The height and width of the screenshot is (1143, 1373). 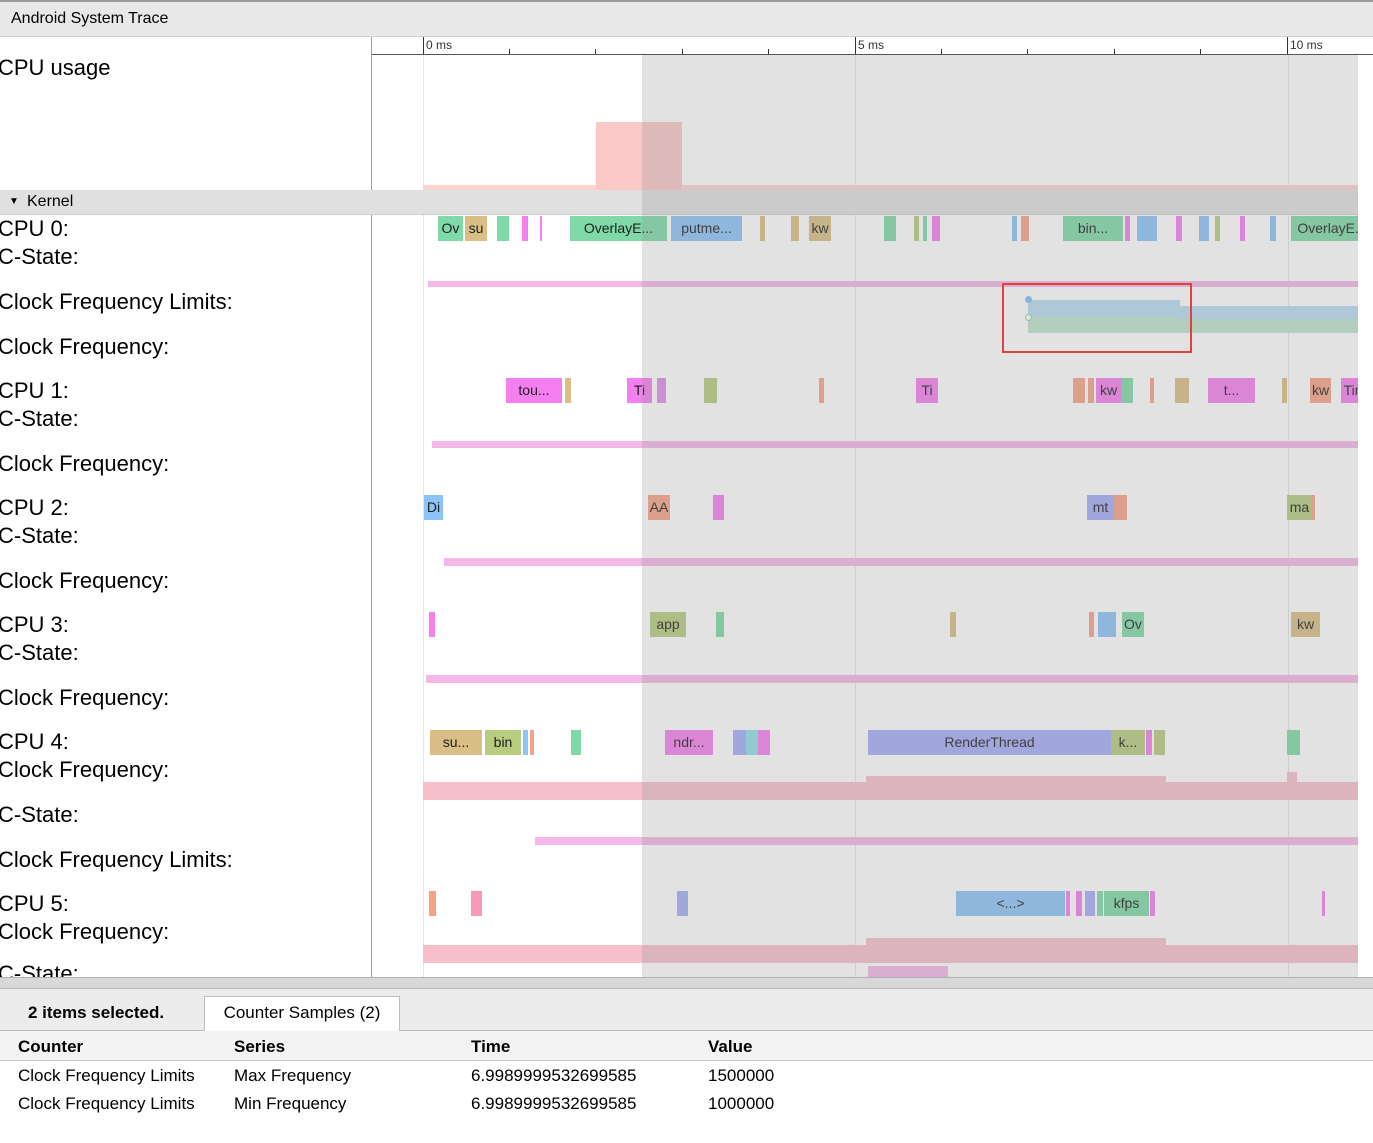 I want to click on slice: <...>, so click(x=1010, y=903).